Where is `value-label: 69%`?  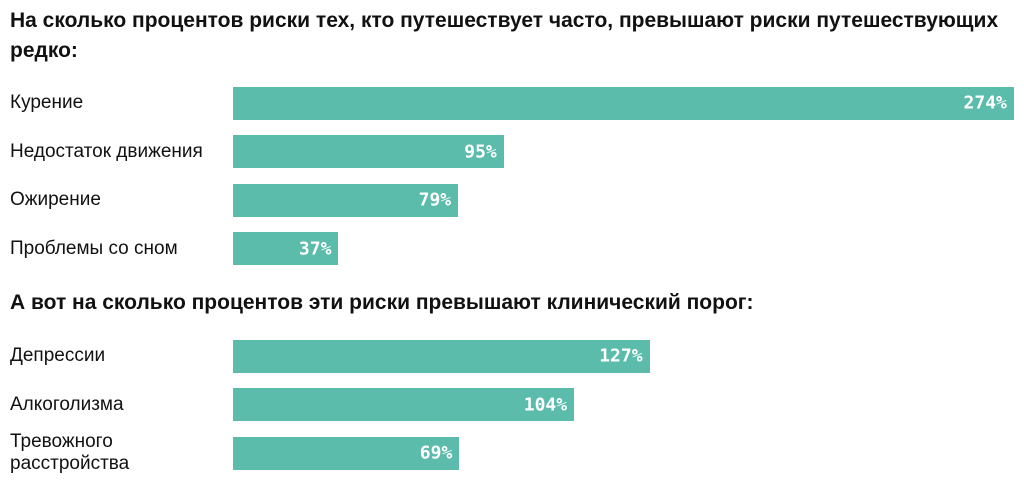
value-label: 69% is located at coordinates (436, 453).